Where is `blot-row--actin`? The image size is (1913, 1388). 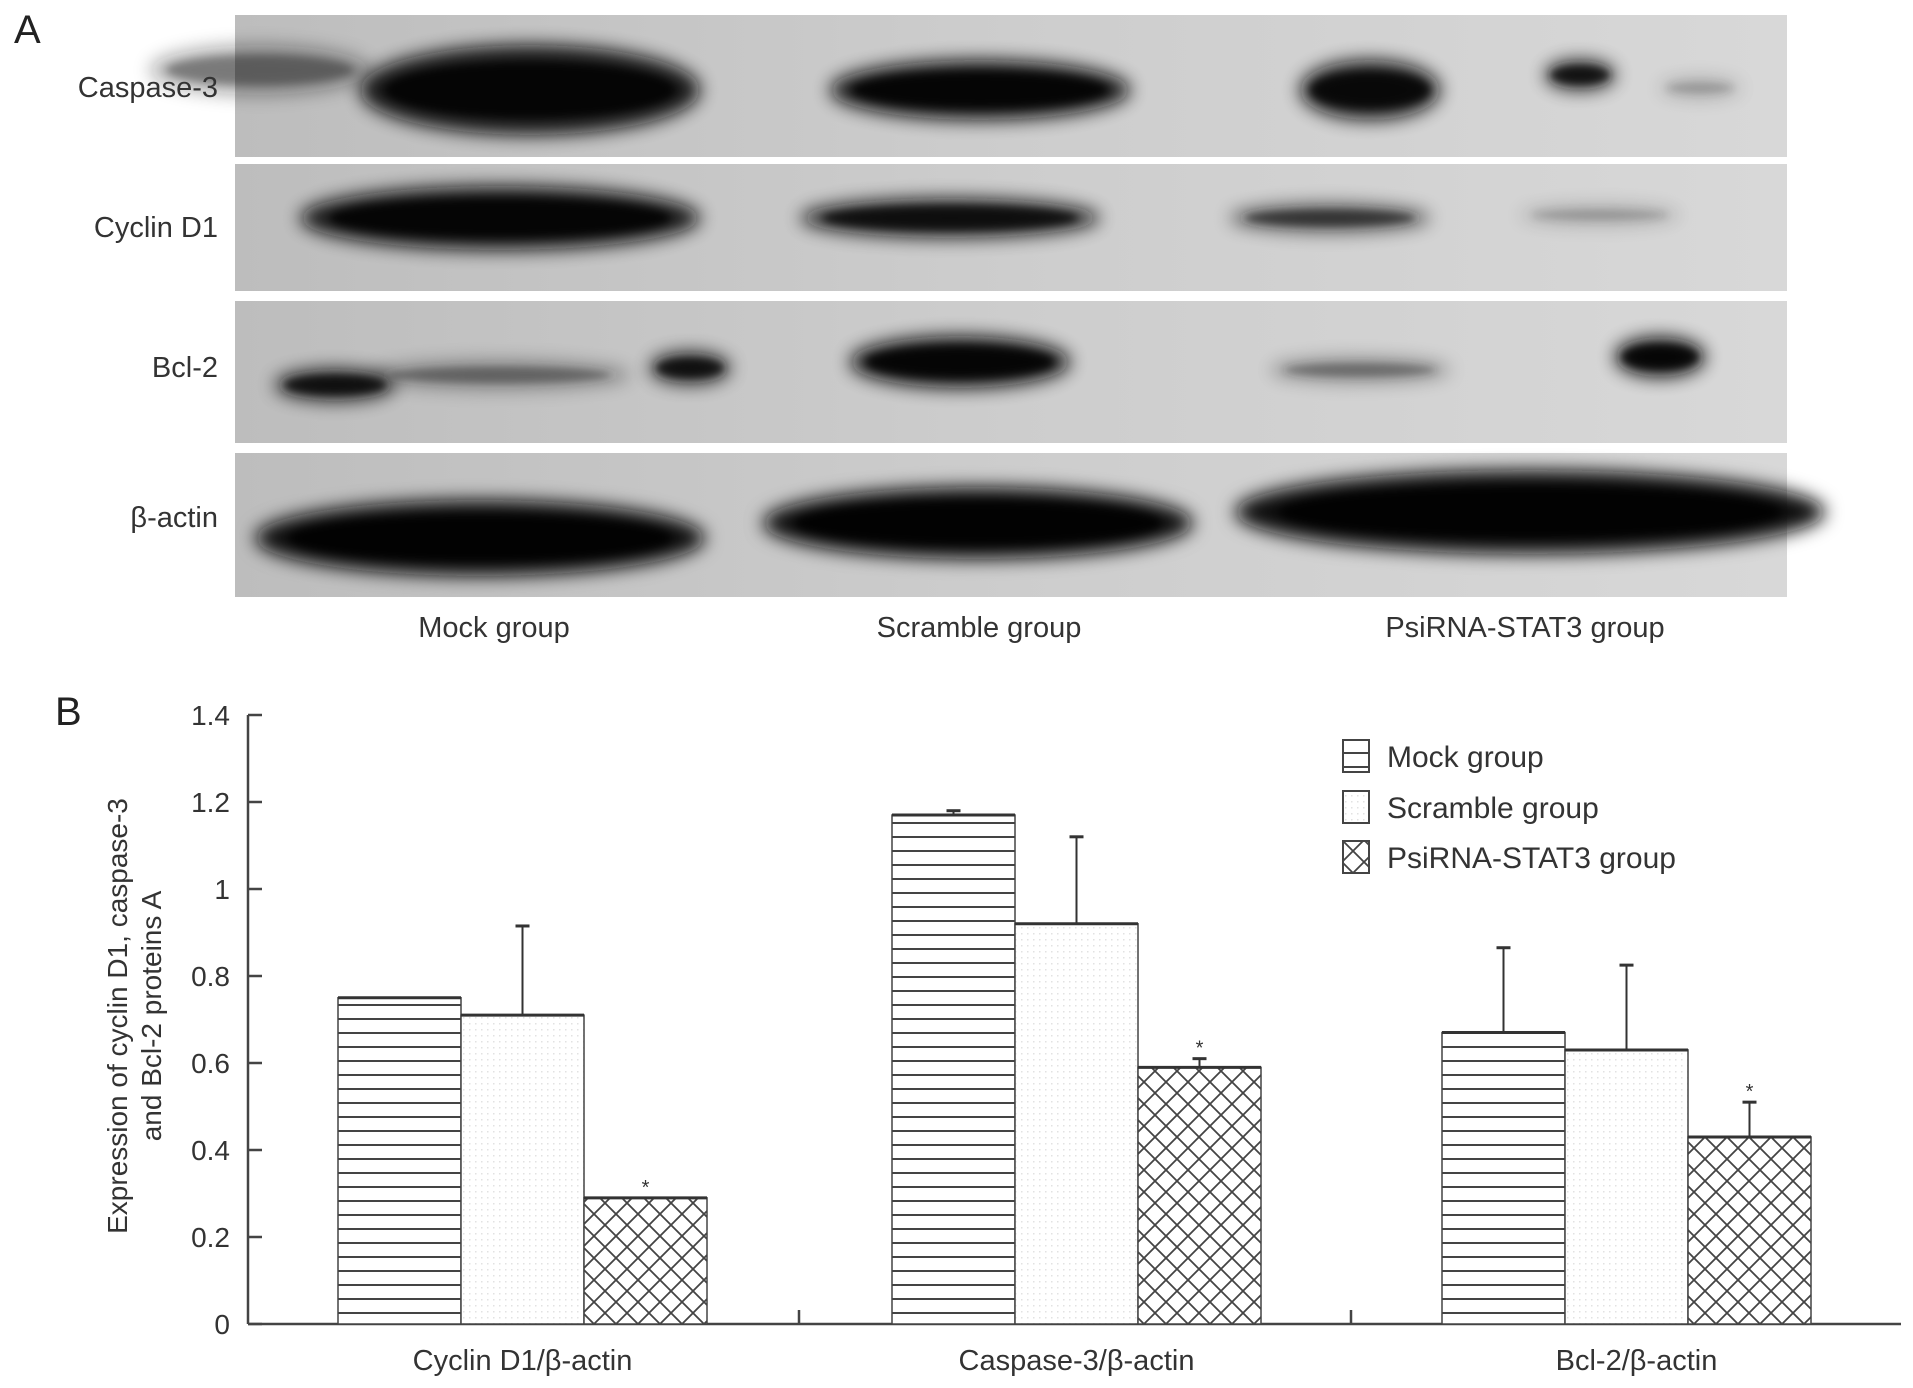
blot-row--actin is located at coordinates (1030, 525).